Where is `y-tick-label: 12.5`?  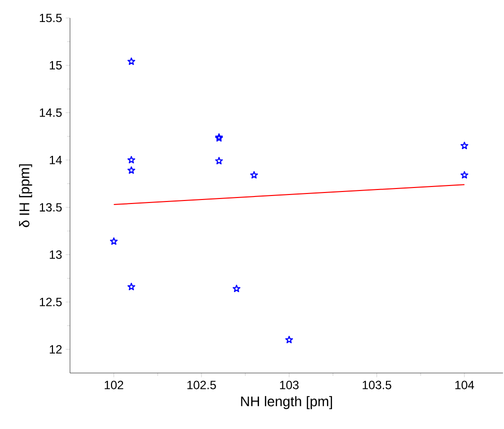
y-tick-label: 12.5 is located at coordinates (51, 302).